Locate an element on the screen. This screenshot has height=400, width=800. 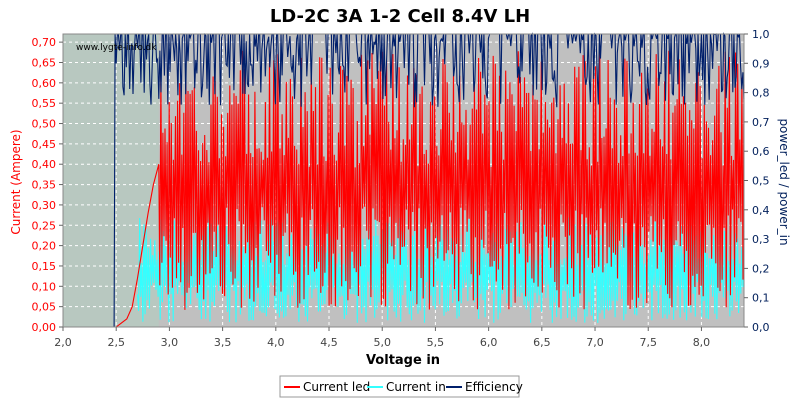
x-tick-label: 4,0 is located at coordinates (276, 342).